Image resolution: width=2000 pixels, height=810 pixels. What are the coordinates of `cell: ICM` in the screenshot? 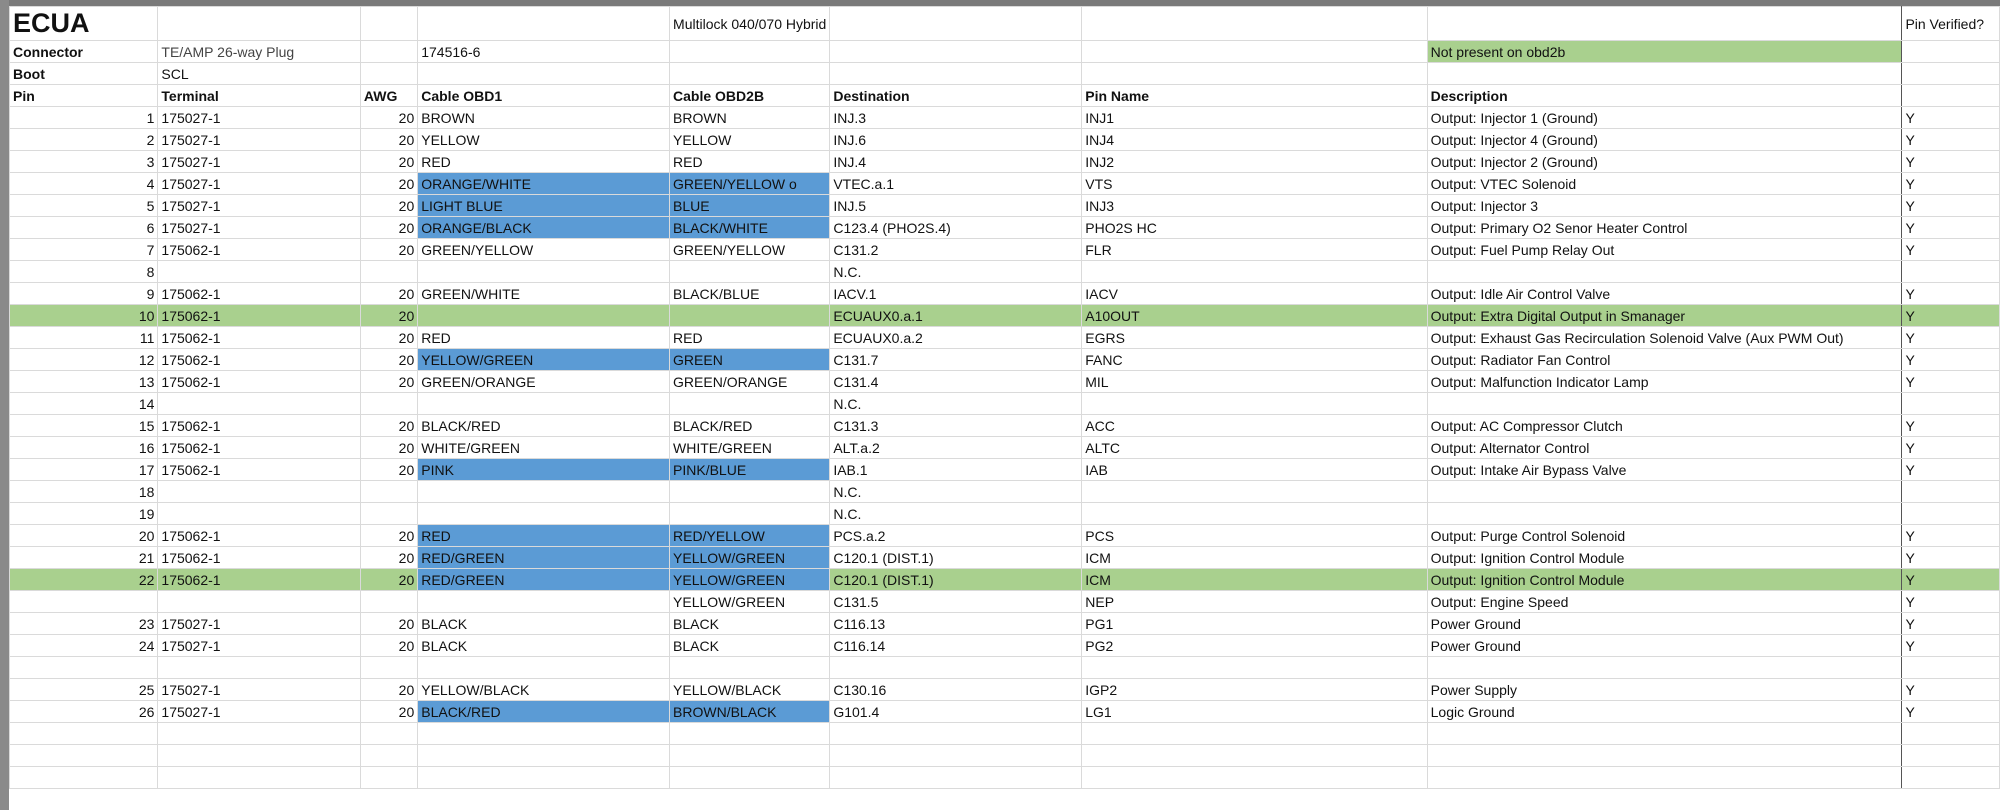 It's located at (1254, 557).